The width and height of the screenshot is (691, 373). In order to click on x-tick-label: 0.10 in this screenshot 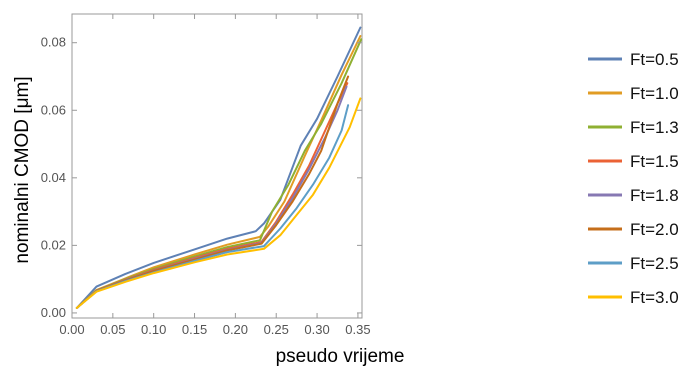, I will do `click(153, 329)`.